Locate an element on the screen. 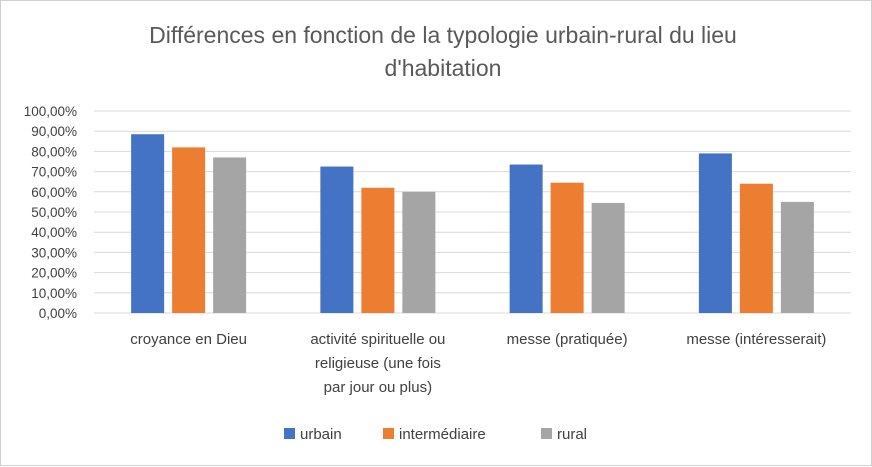 Image resolution: width=872 pixels, height=467 pixels. category-label: croyance en Dieu is located at coordinates (188, 339).